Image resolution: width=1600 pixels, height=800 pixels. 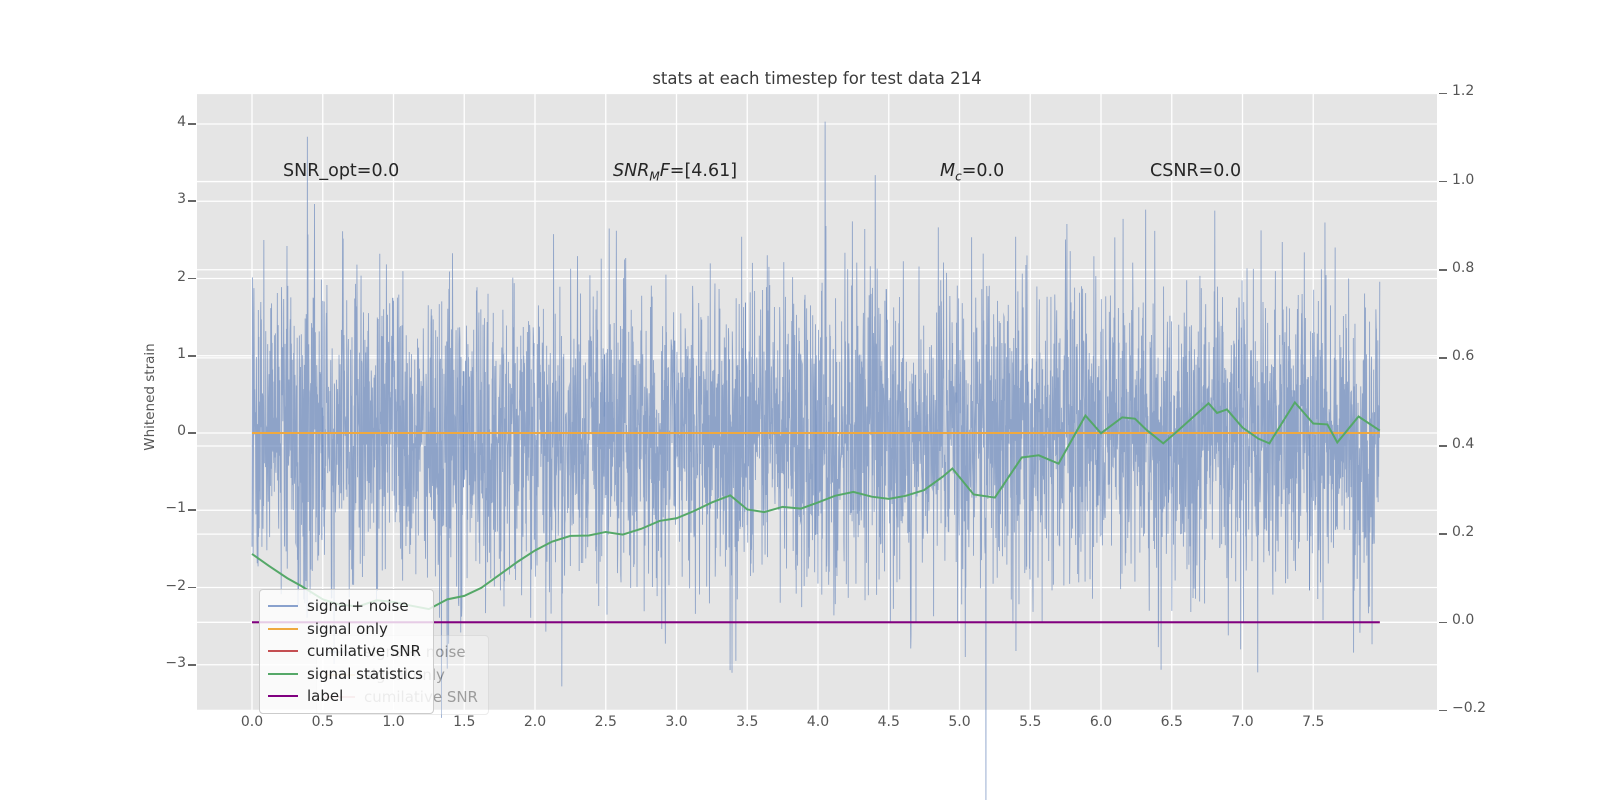 I want to click on legend-item: signal statistics, so click(x=345, y=674).